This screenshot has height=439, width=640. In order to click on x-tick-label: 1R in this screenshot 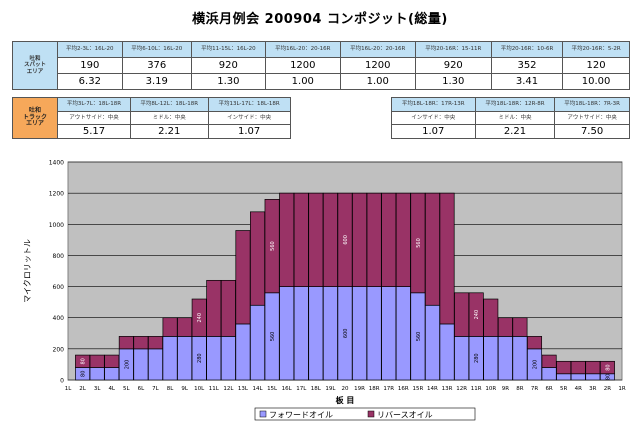, I will do `click(621, 389)`.